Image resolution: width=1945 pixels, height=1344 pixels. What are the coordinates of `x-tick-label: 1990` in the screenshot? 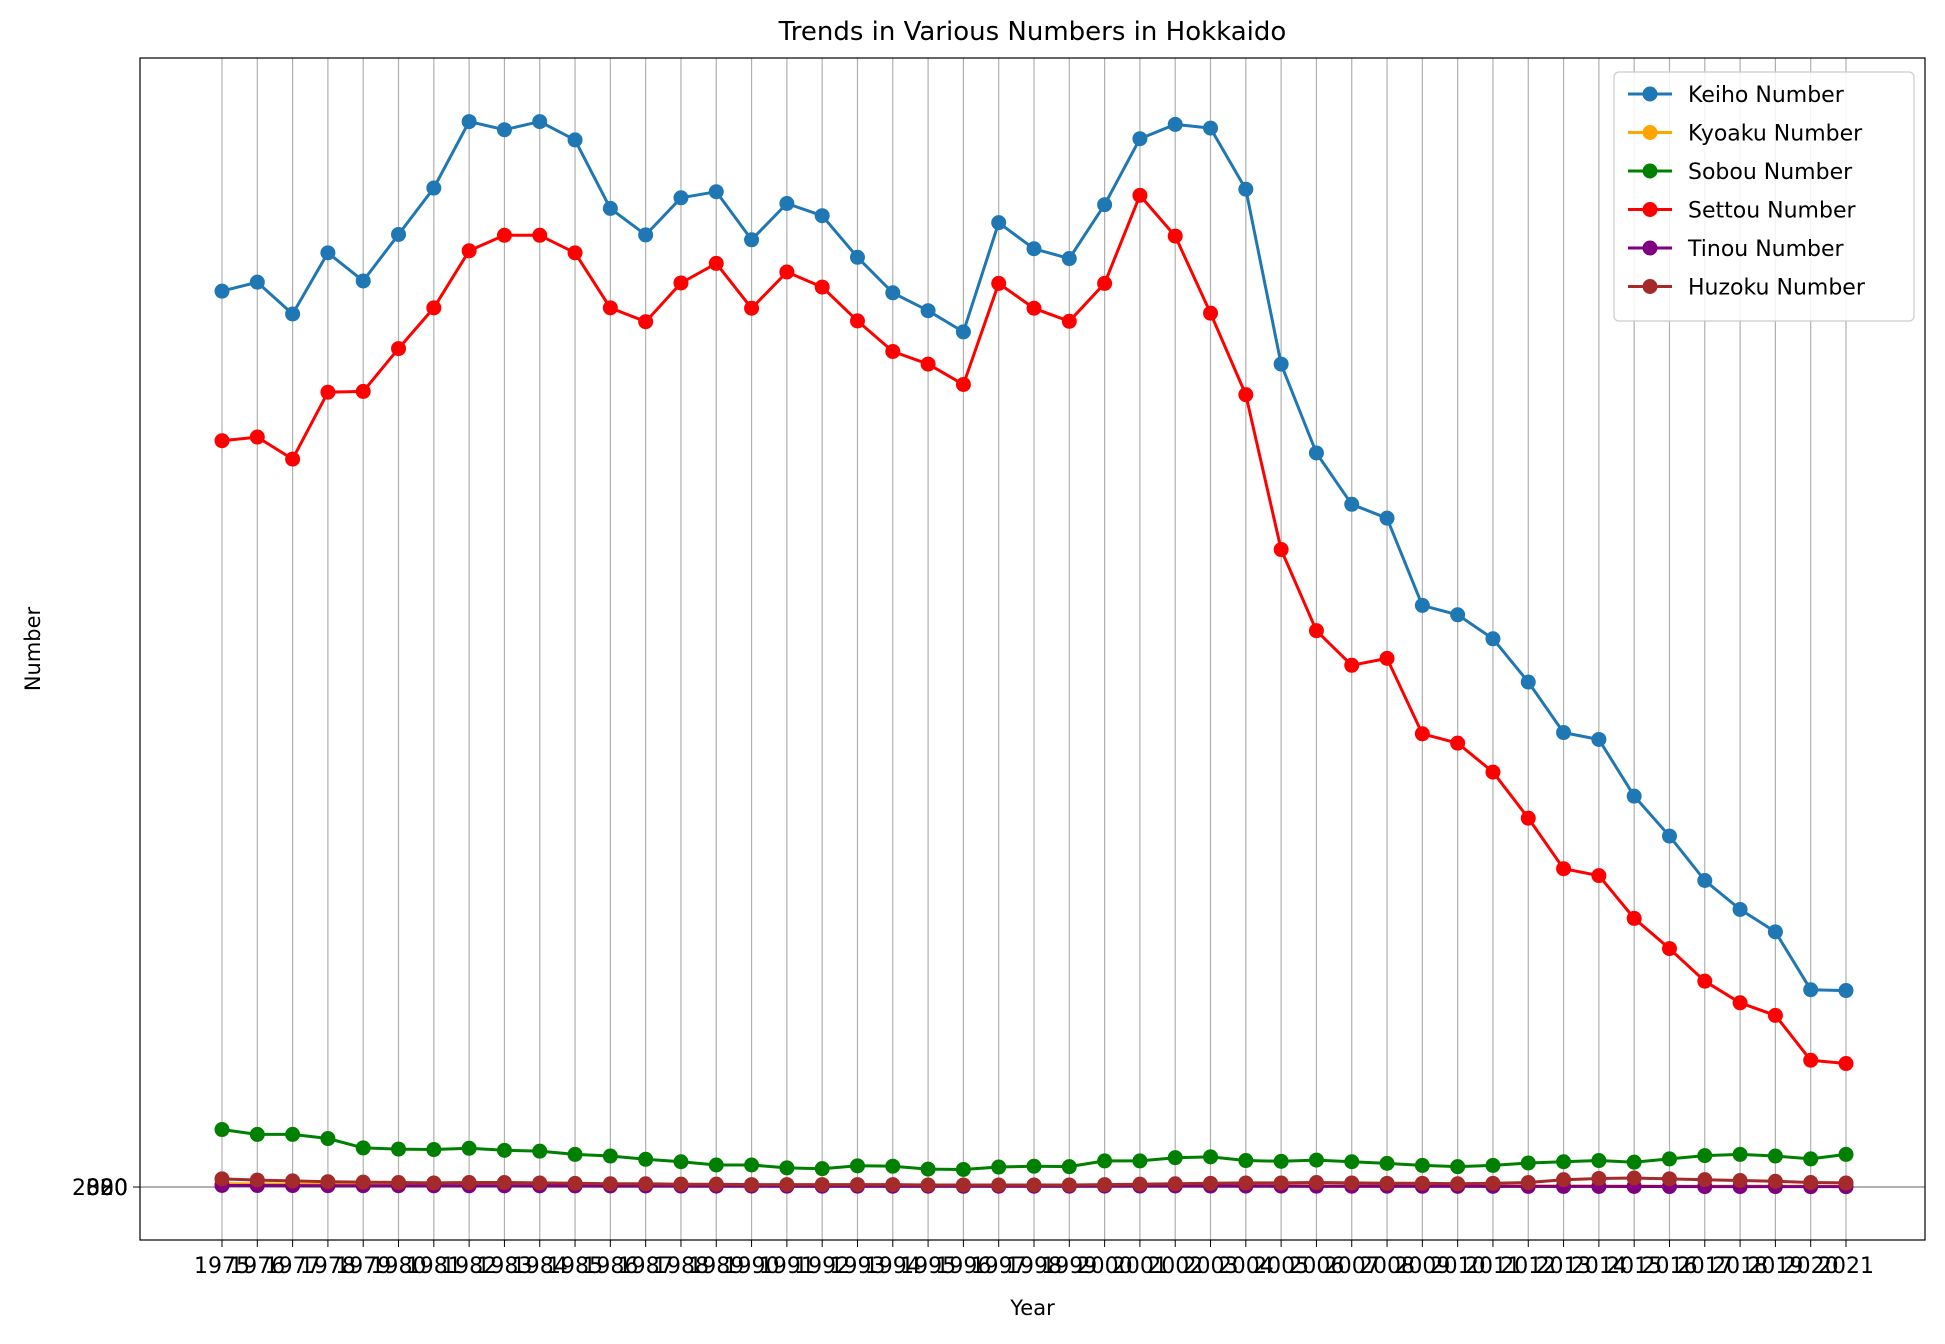 It's located at (752, 1266).